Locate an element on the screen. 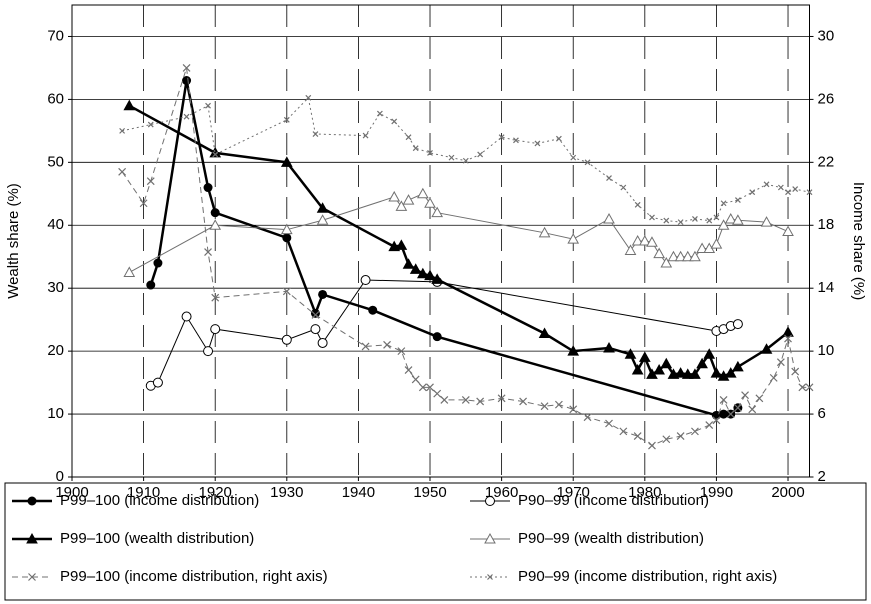 This screenshot has width=871, height=604. x-tick-label: 1960 is located at coordinates (501, 492).